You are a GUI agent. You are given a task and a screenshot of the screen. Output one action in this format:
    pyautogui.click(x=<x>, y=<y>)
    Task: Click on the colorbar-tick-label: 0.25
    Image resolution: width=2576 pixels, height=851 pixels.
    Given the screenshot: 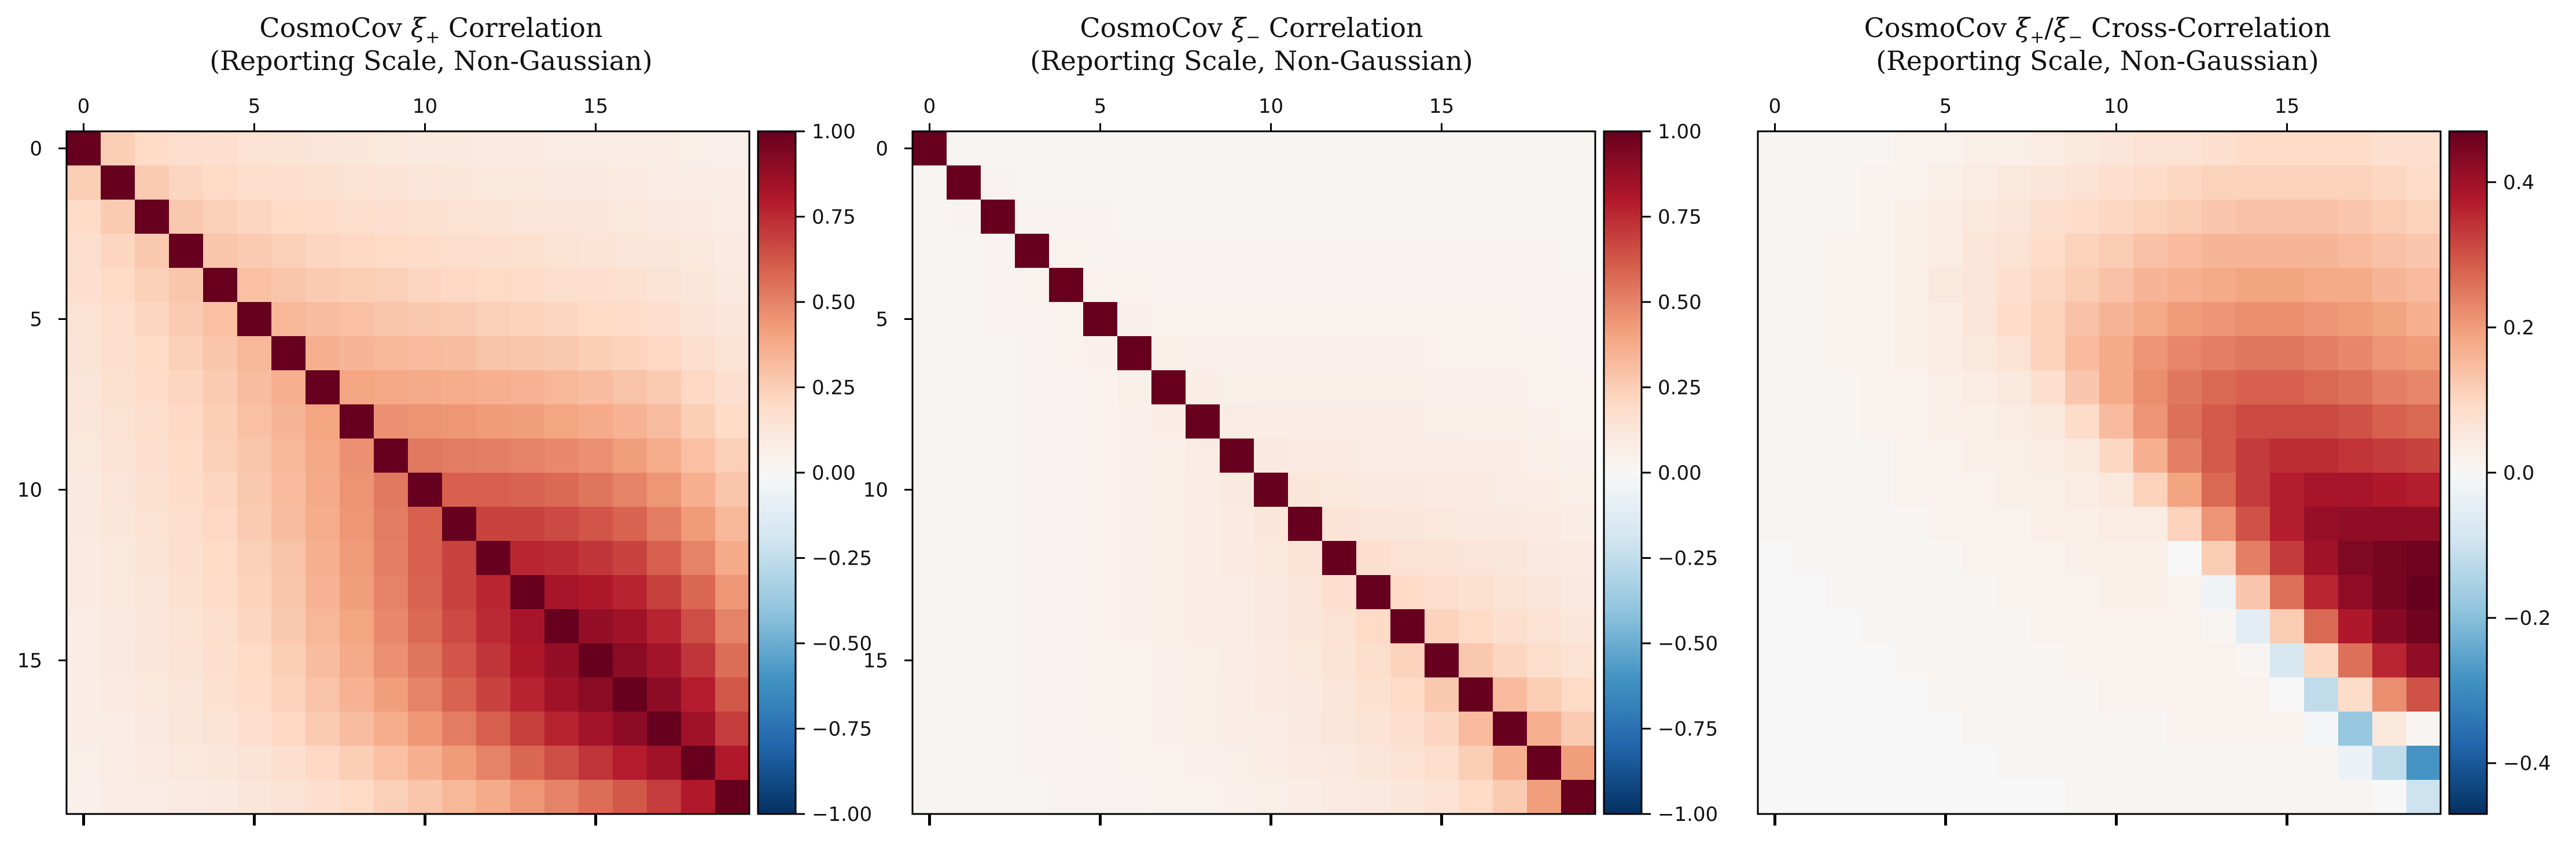 What is the action you would take?
    pyautogui.click(x=1680, y=388)
    